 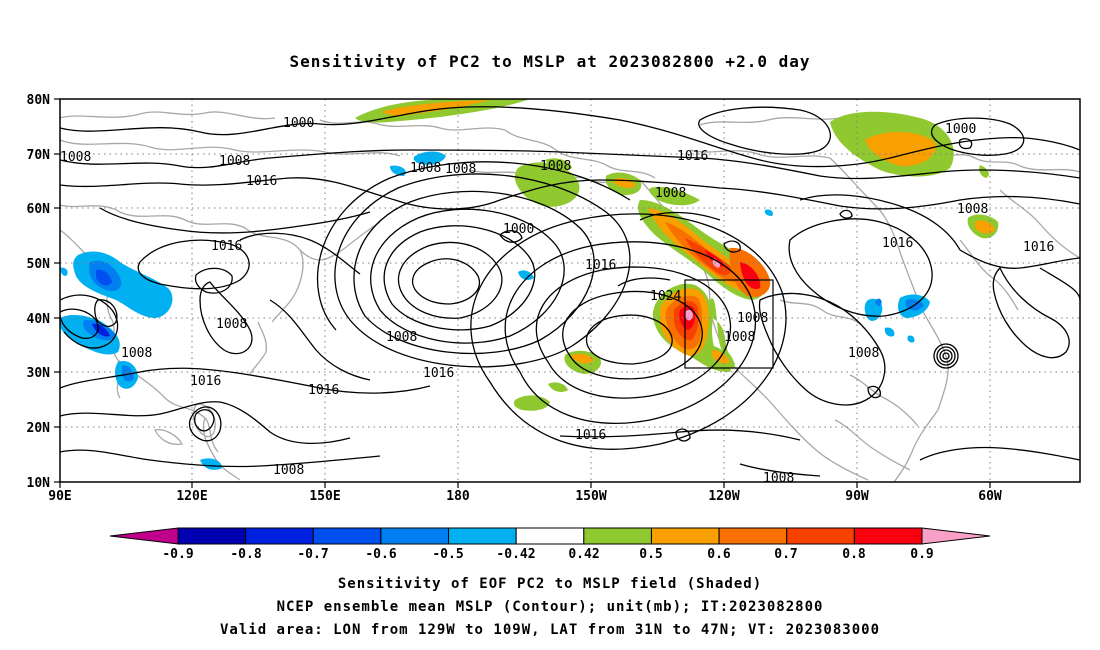 What do you see at coordinates (785, 554) in the screenshot?
I see `colorbar-label: 0.7` at bounding box center [785, 554].